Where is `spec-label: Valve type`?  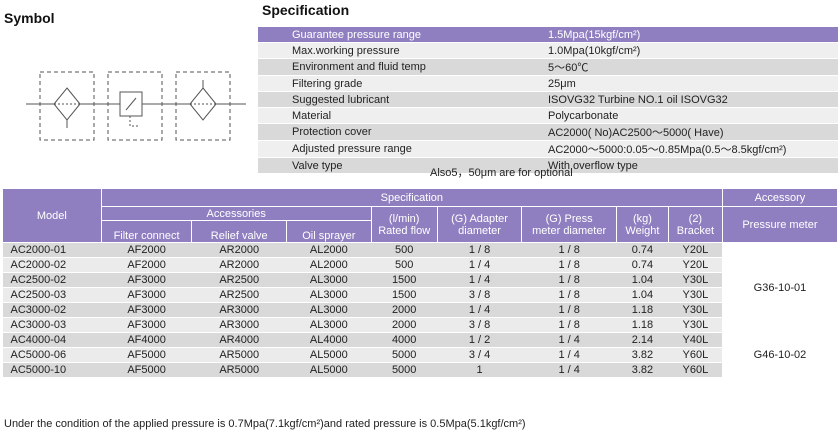
spec-label: Valve type is located at coordinates (400, 165).